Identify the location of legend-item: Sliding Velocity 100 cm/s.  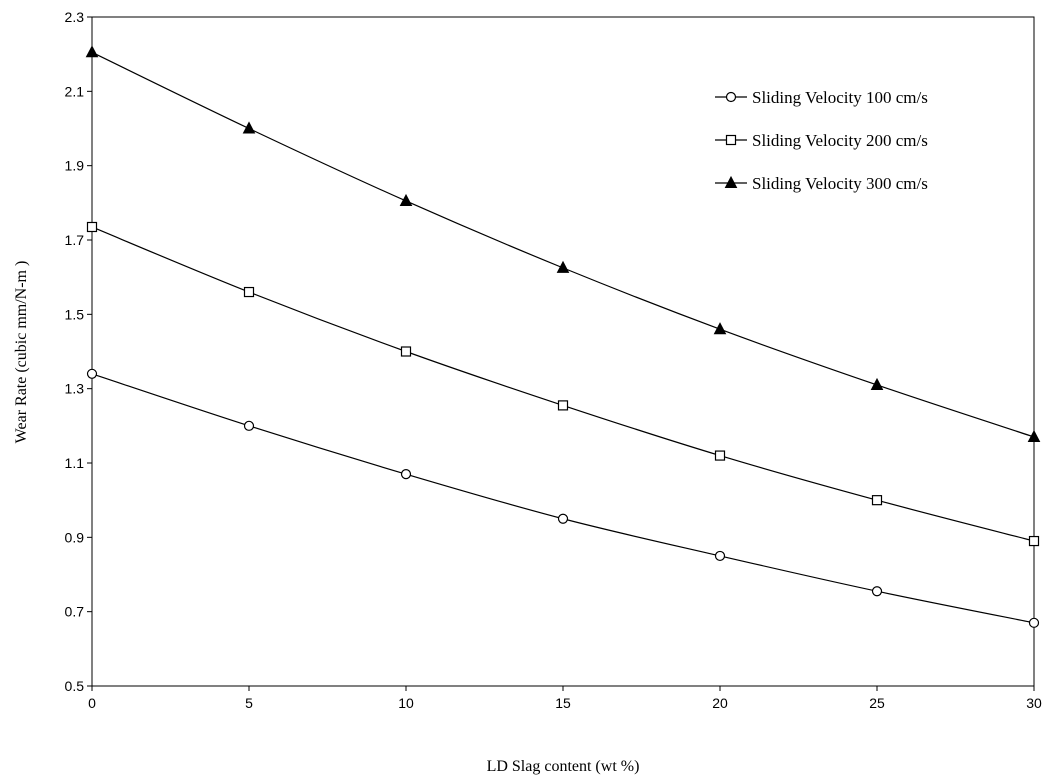
(821, 97).